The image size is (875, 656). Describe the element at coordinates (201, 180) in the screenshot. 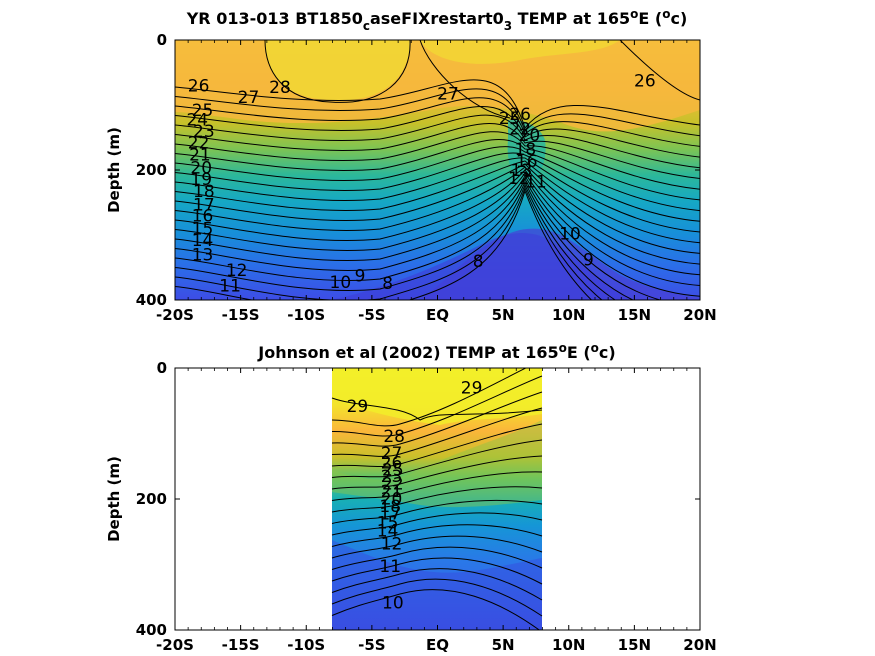

I see `contour-label: 19` at that location.